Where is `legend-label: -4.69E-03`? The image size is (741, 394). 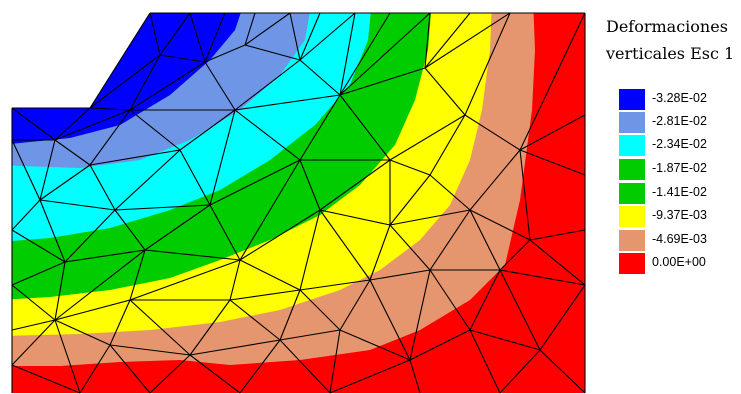 legend-label: -4.69E-03 is located at coordinates (679, 239).